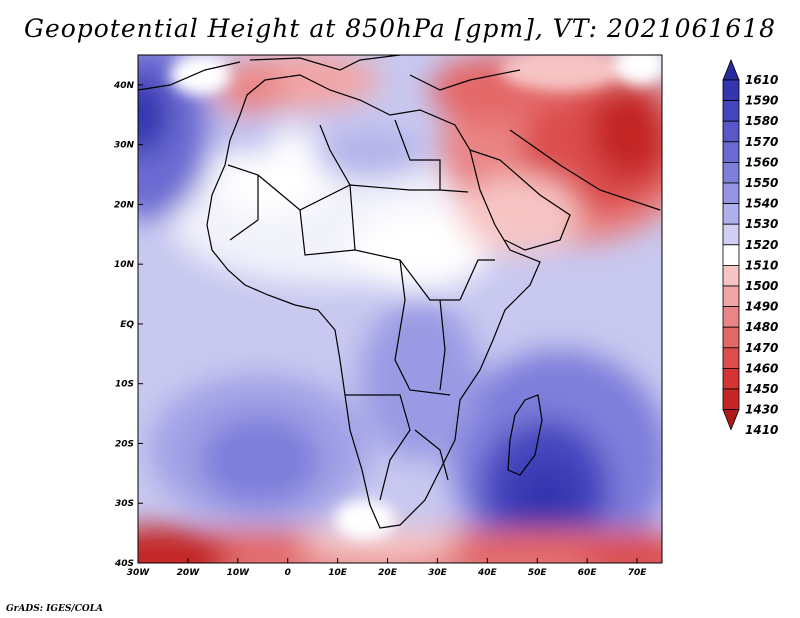 The image size is (800, 618). What do you see at coordinates (731, 420) in the screenshot?
I see `colorbar-bottom-arrow` at bounding box center [731, 420].